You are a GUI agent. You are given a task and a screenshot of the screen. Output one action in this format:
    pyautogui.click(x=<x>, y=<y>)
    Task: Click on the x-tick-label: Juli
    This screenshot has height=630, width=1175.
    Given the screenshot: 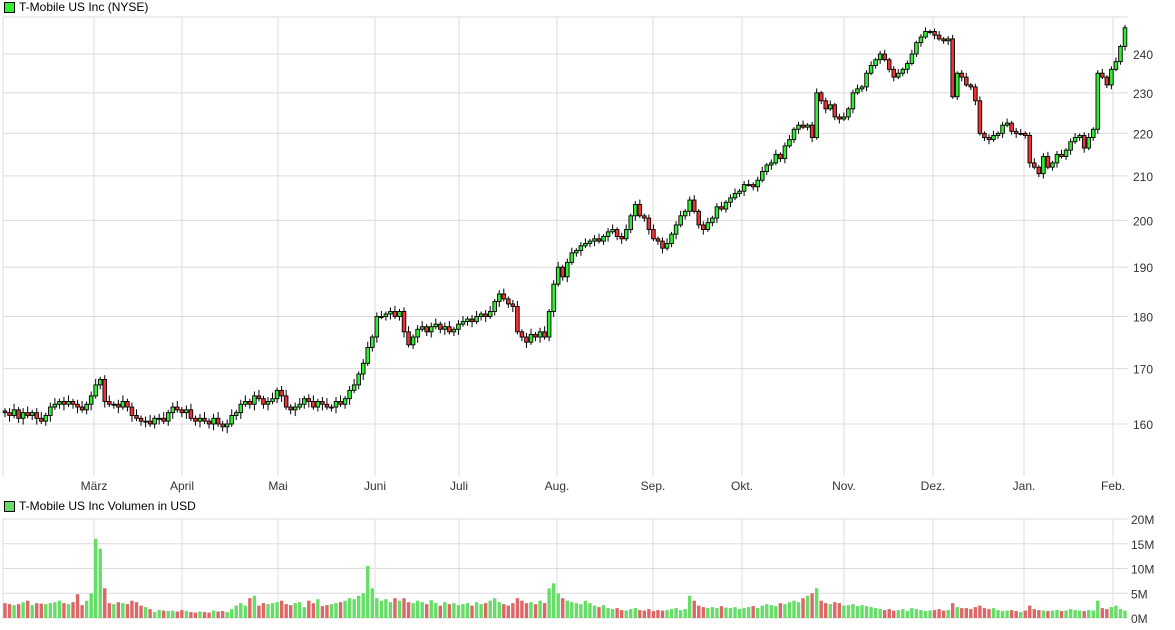 What is the action you would take?
    pyautogui.click(x=459, y=486)
    